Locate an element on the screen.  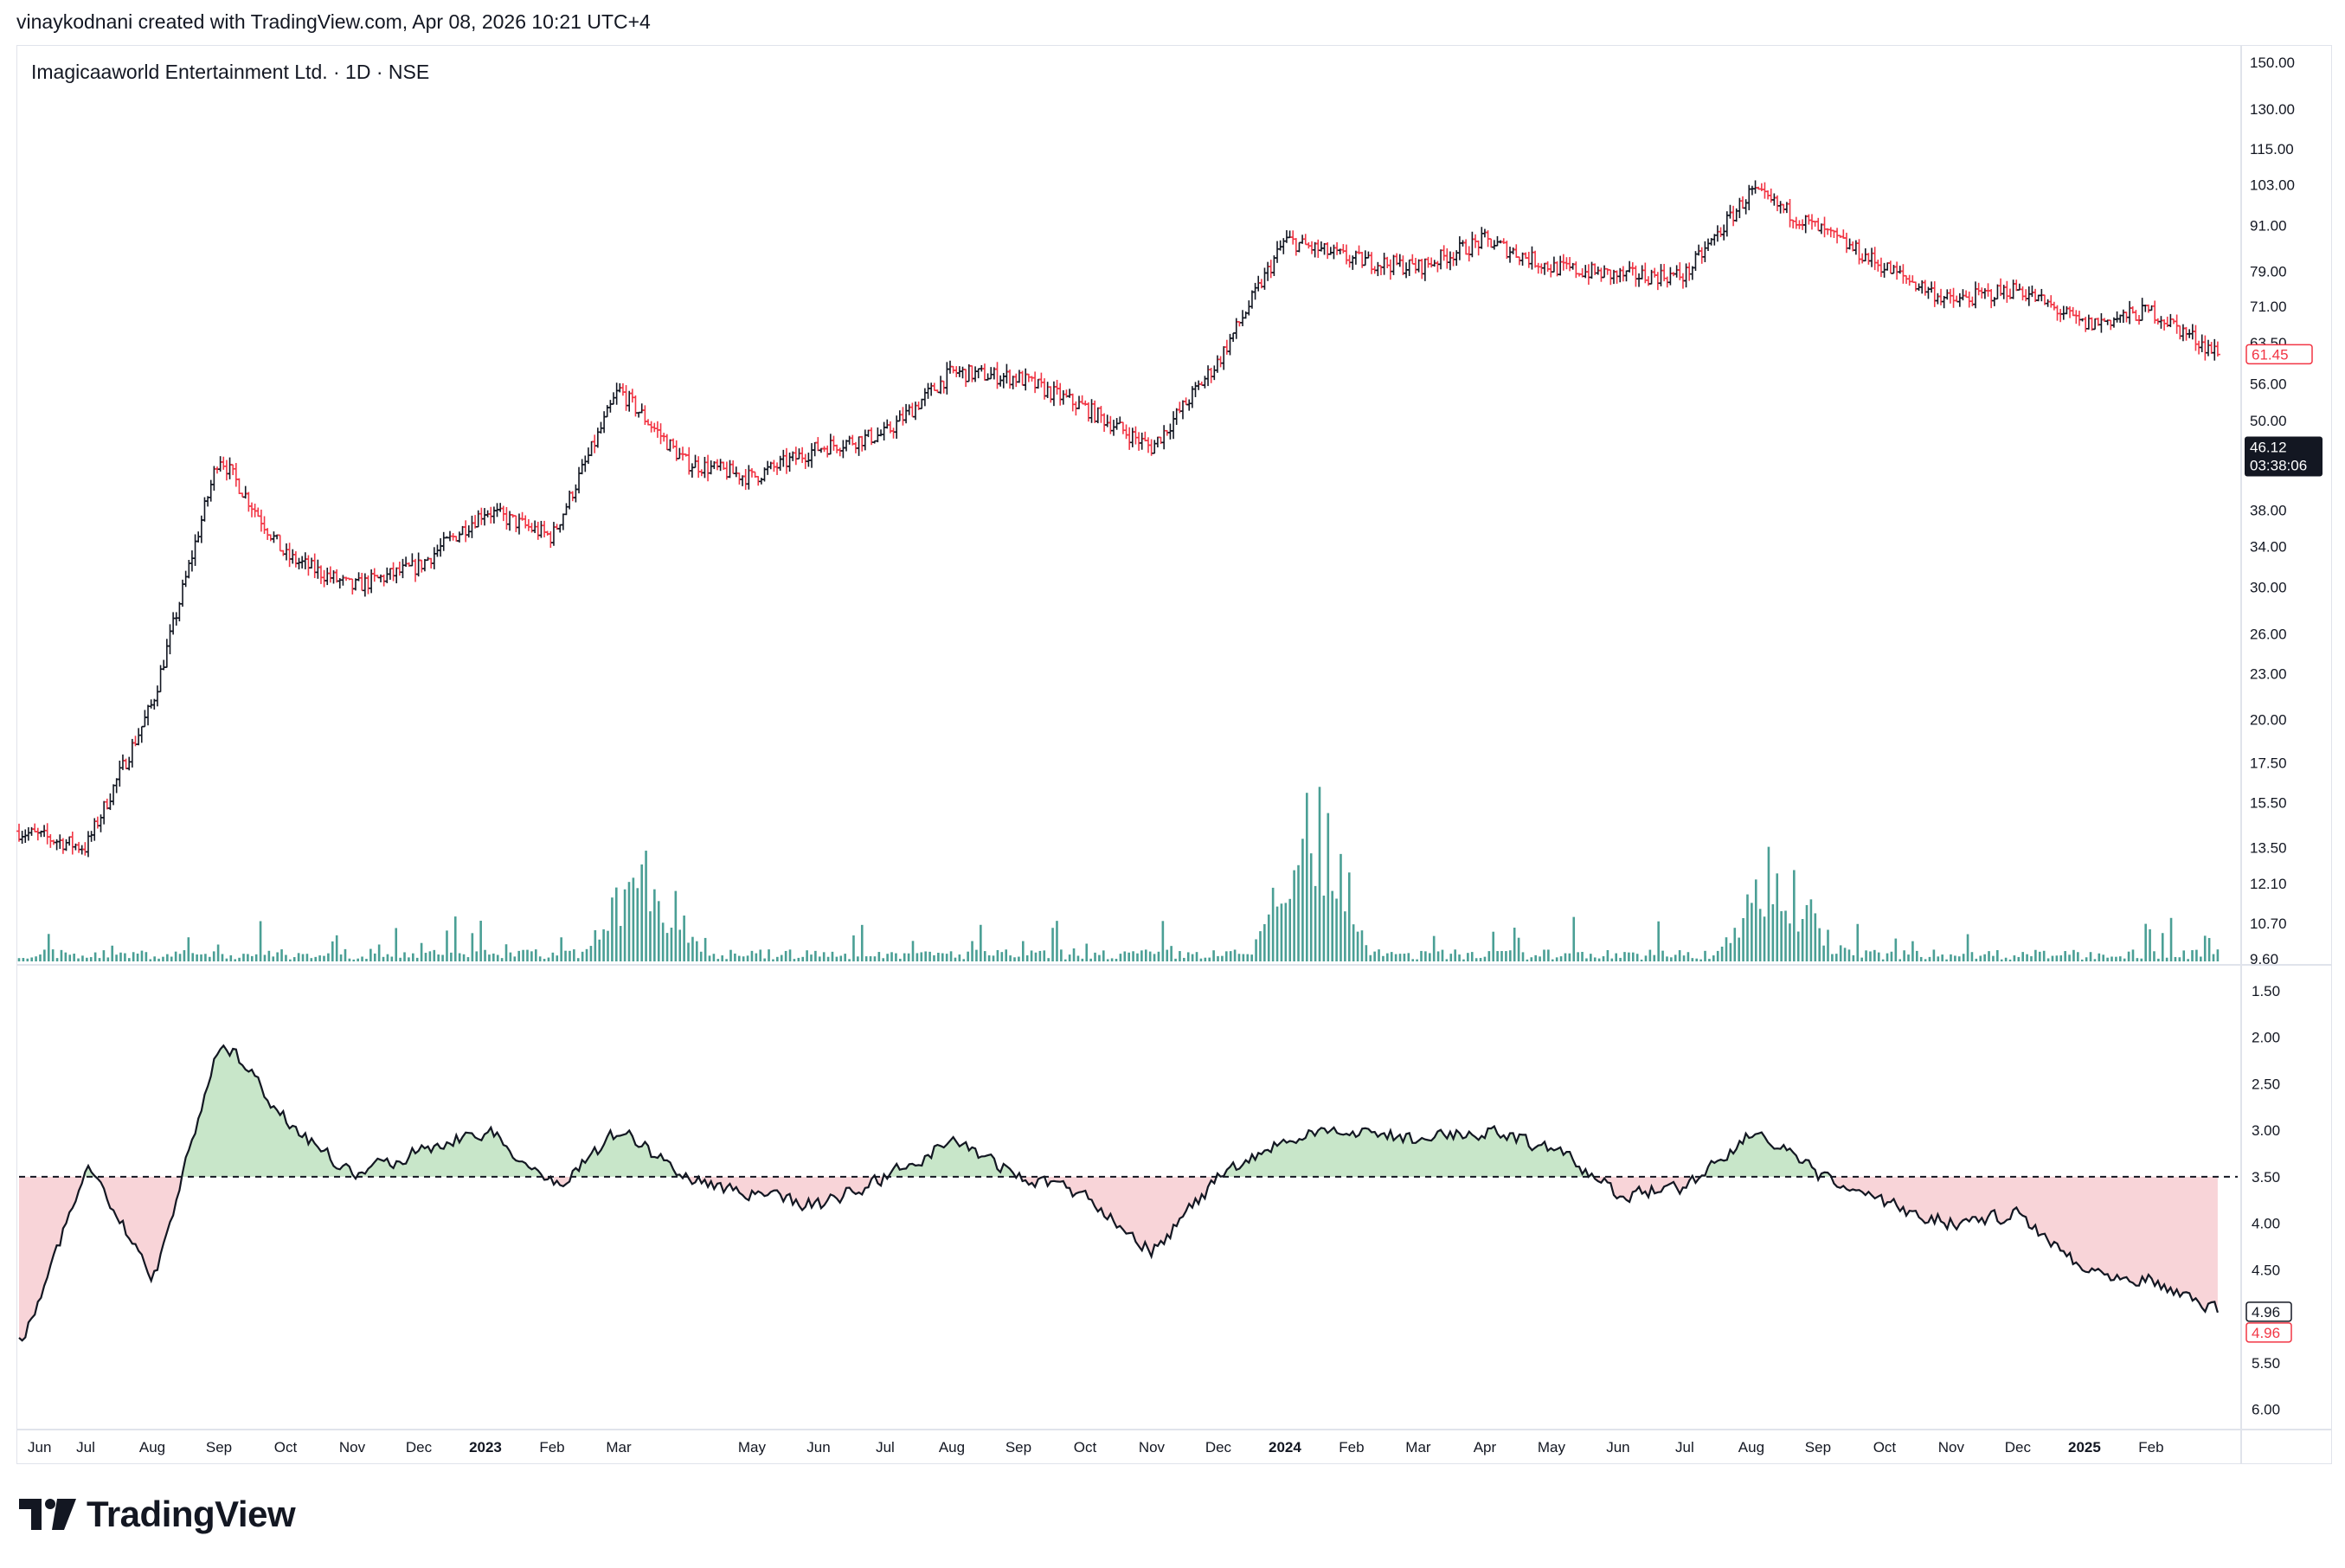
price-tick-label: 79.00 is located at coordinates (2269, 272).